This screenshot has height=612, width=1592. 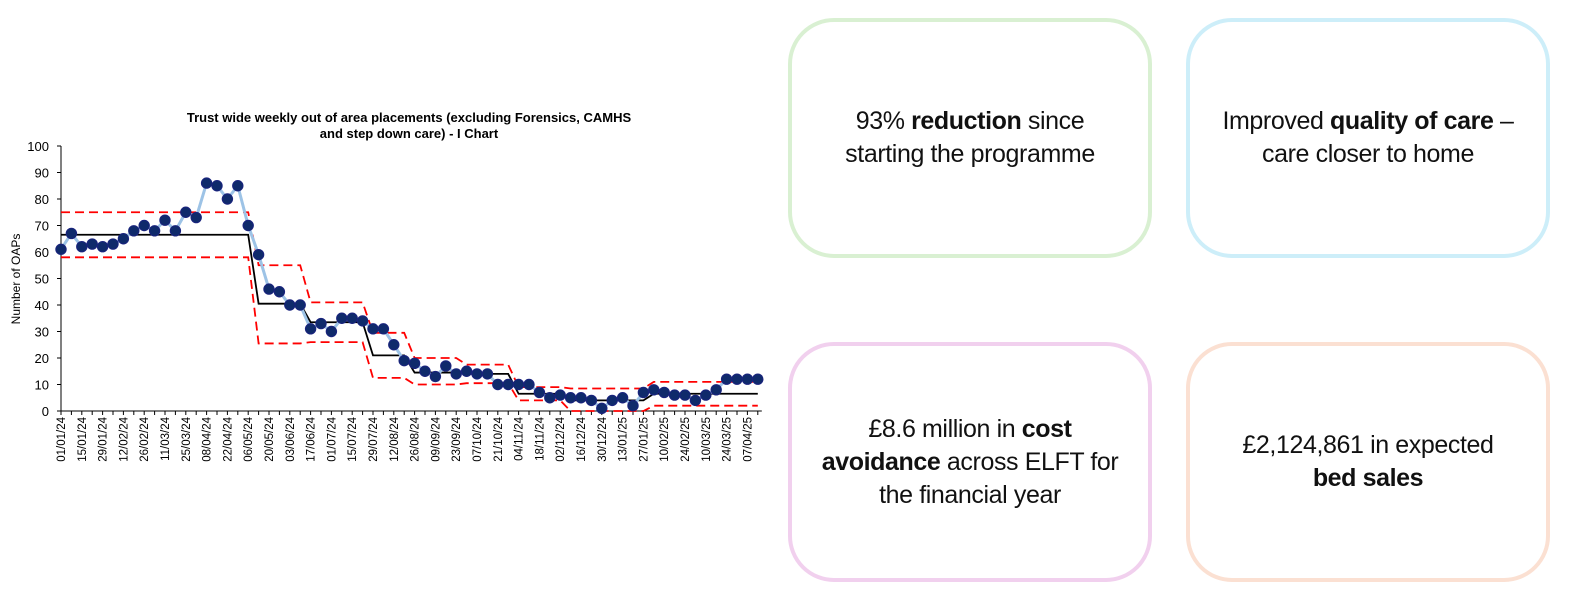 I want to click on card-text-part: 93%, so click(x=883, y=121).